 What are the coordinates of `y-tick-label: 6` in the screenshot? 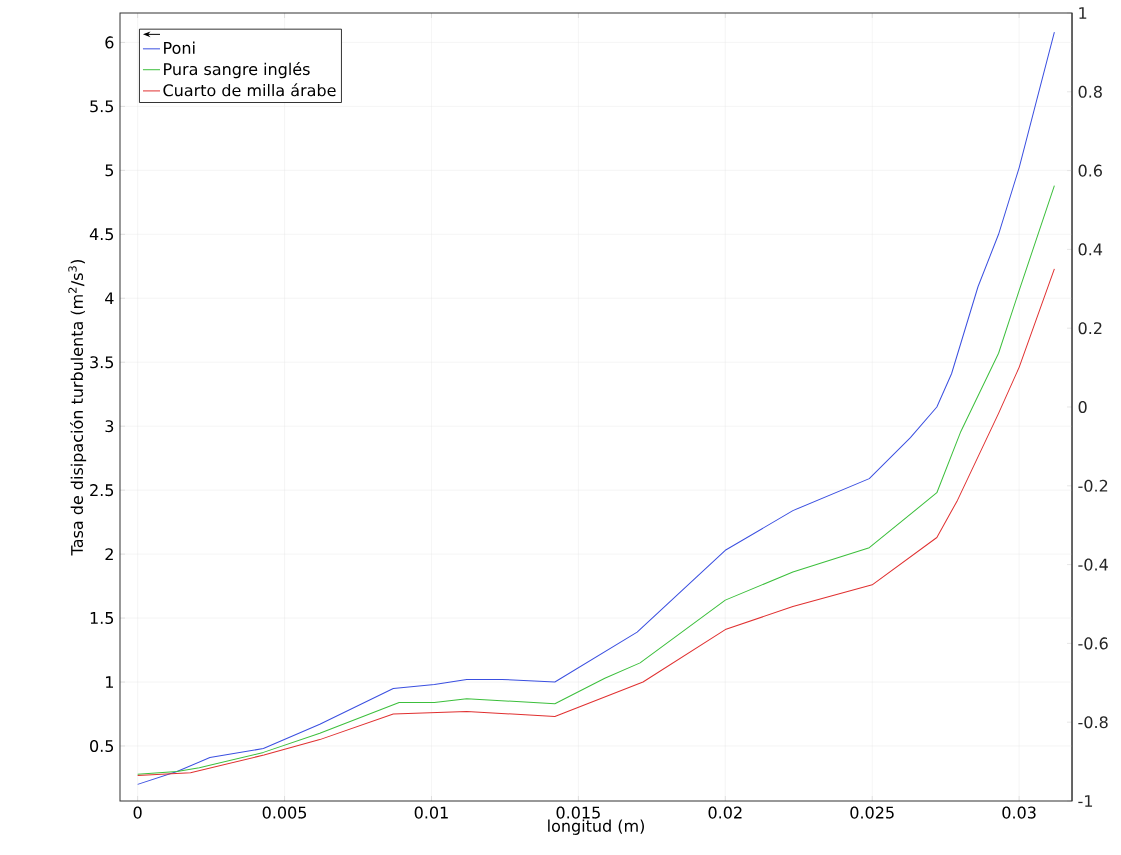 It's located at (109, 42).